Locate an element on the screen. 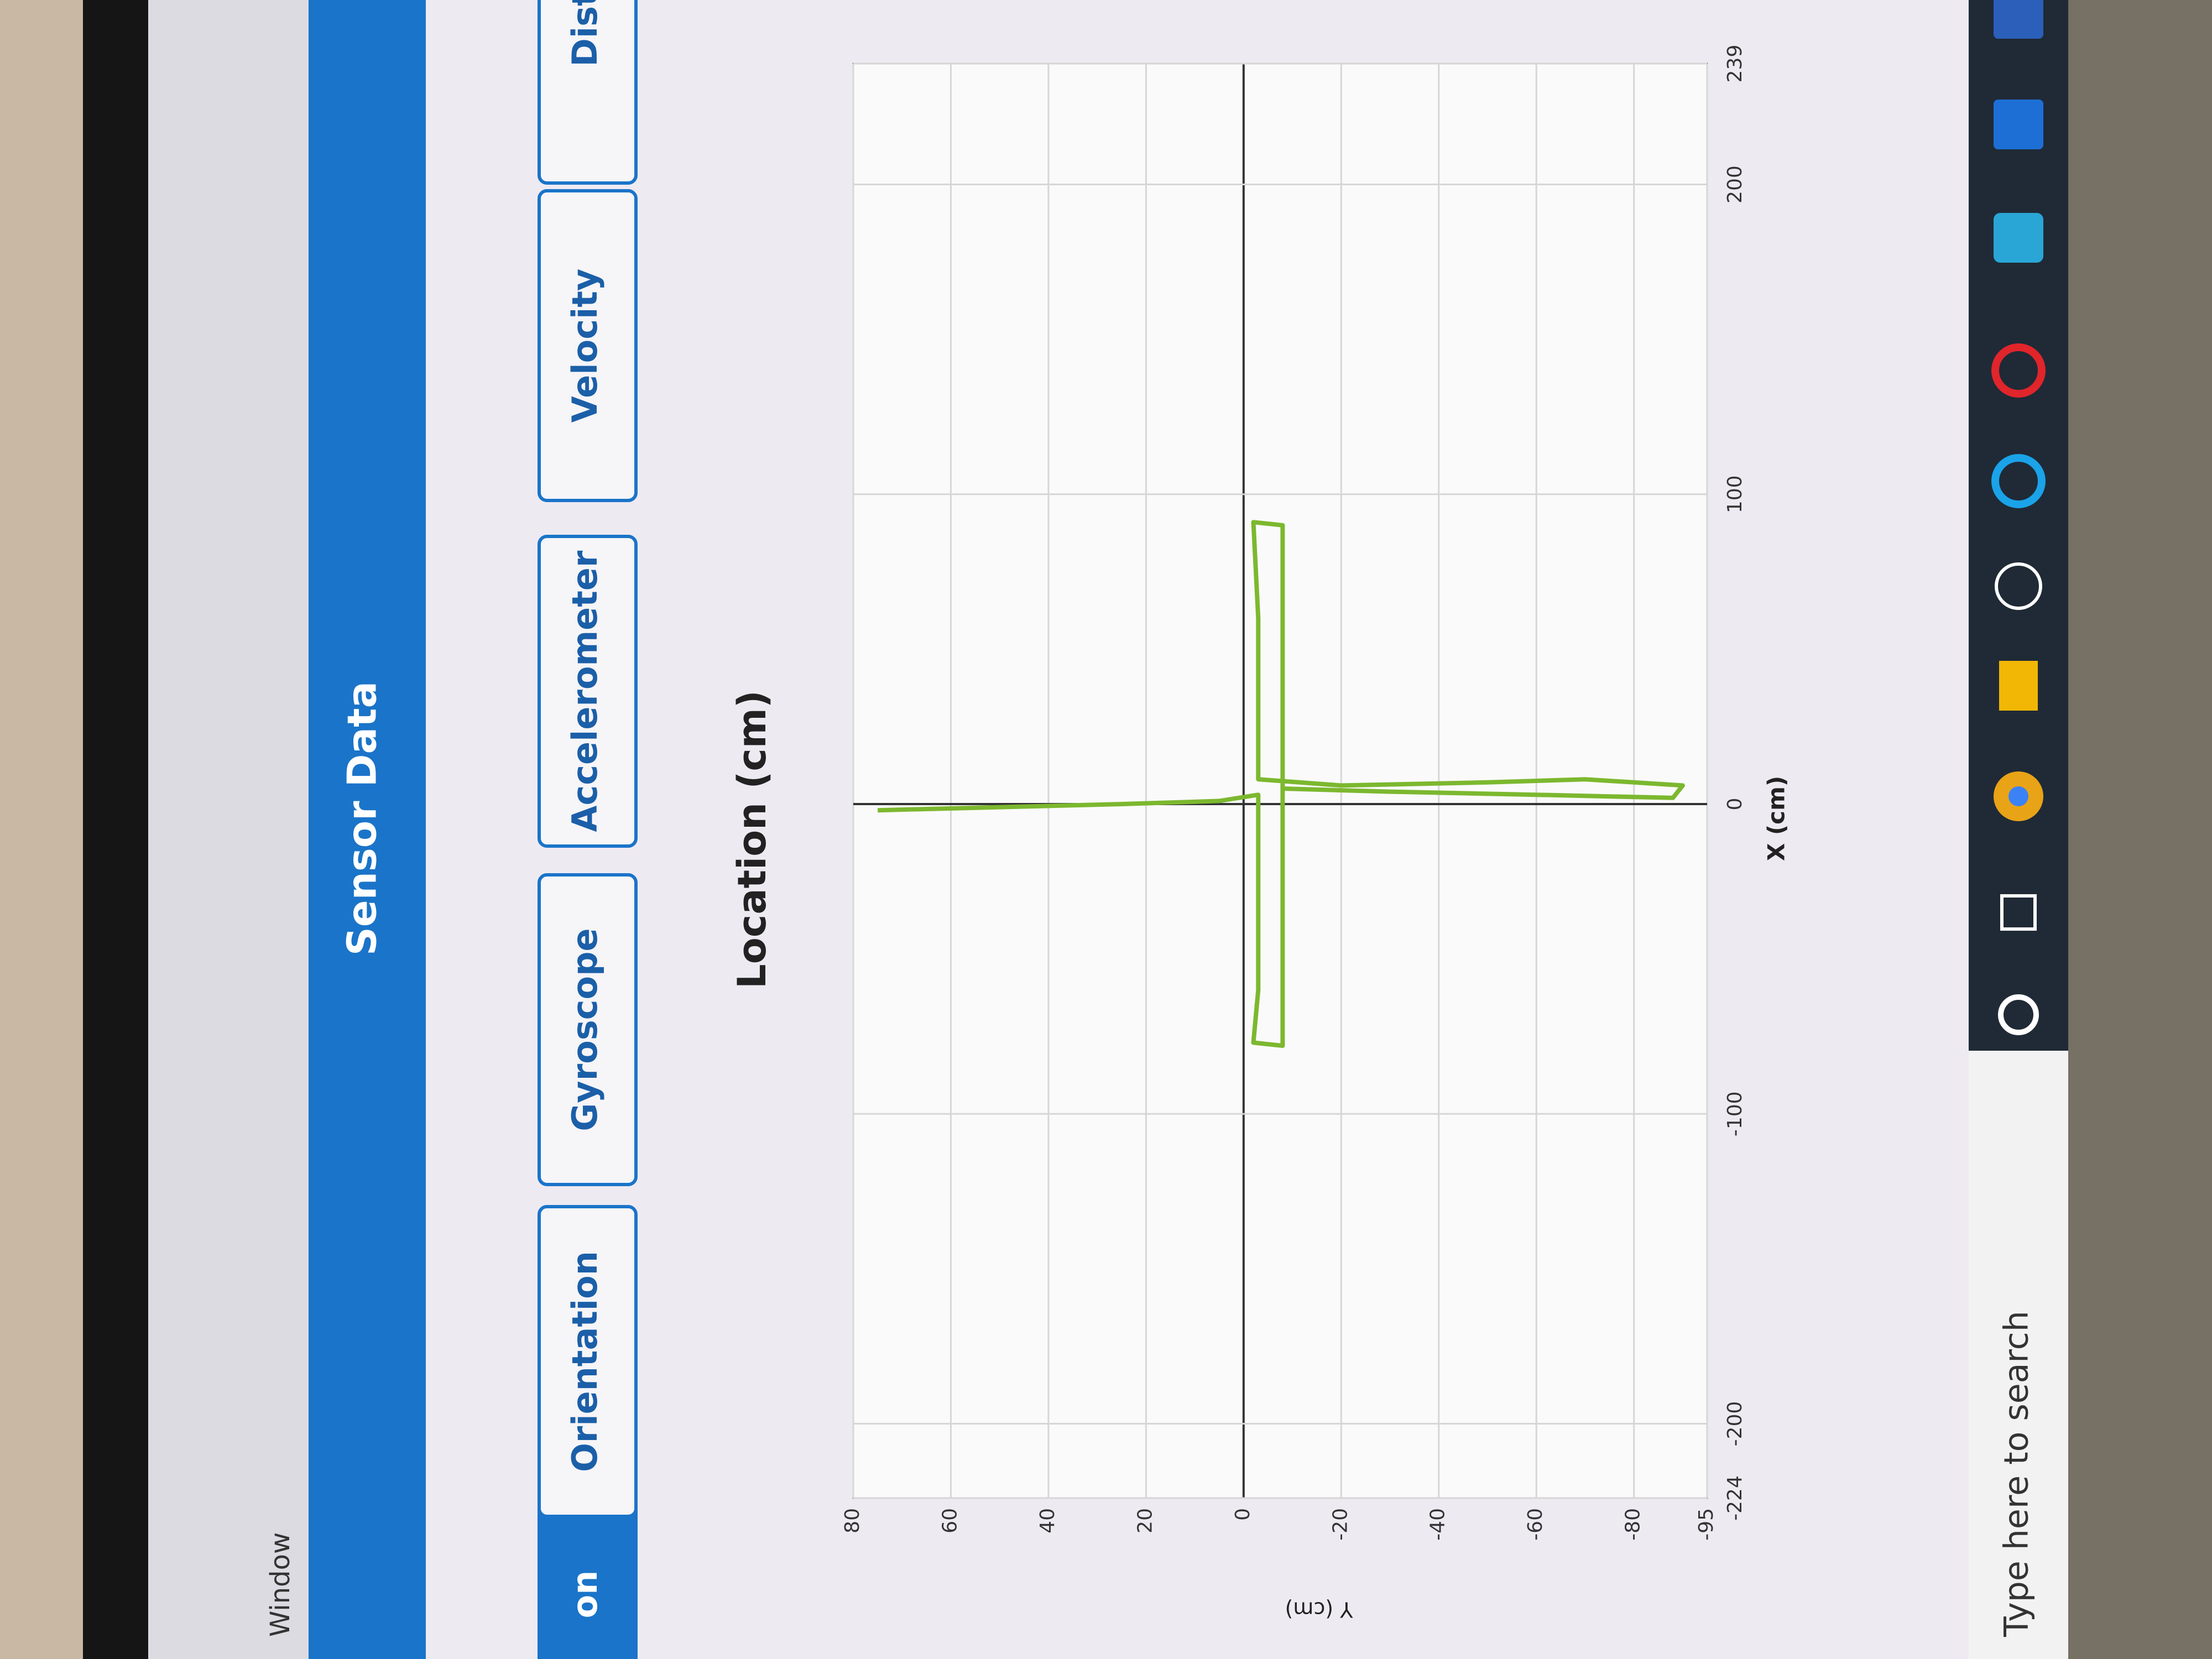  chart-title: Location (cm) is located at coordinates (752, 840).